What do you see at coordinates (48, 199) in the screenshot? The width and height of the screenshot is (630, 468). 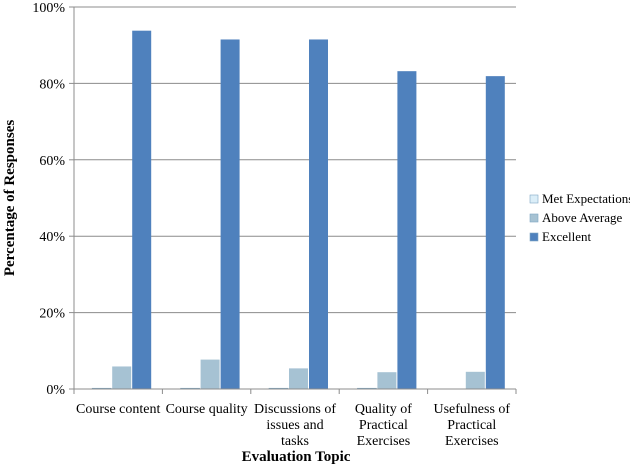 I see `y-tick-labels: 0% 20% 40% 60% 80% 100%` at bounding box center [48, 199].